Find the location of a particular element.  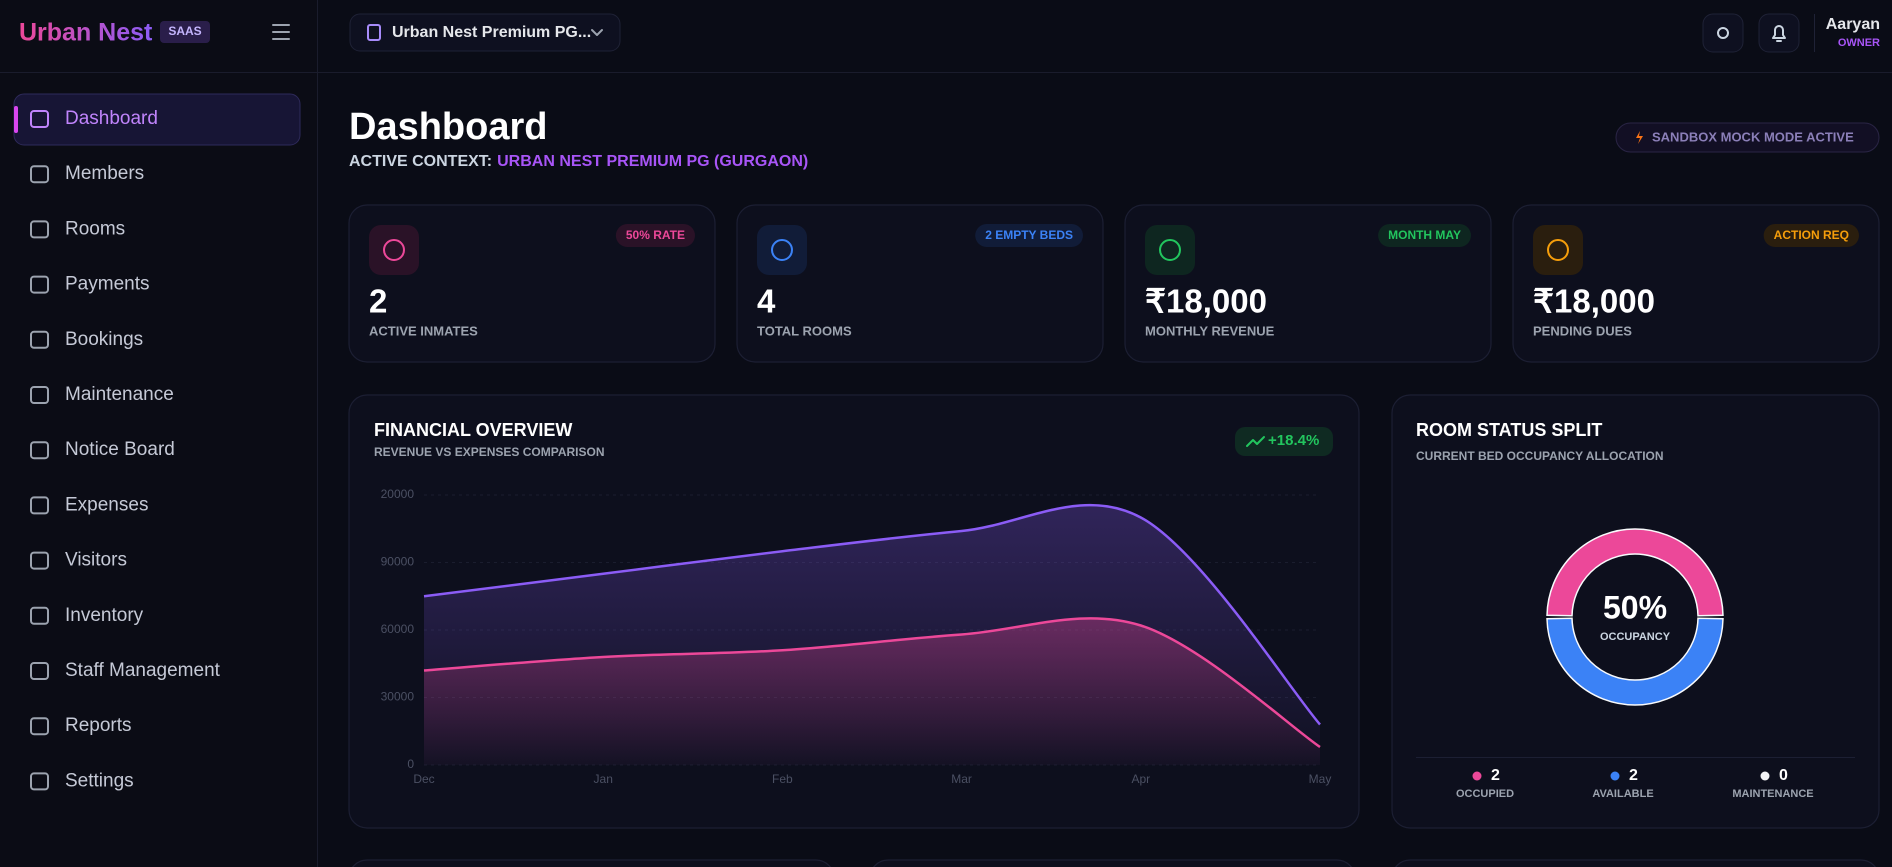

stat-label: ACTIVE INMATES is located at coordinates (423, 330).